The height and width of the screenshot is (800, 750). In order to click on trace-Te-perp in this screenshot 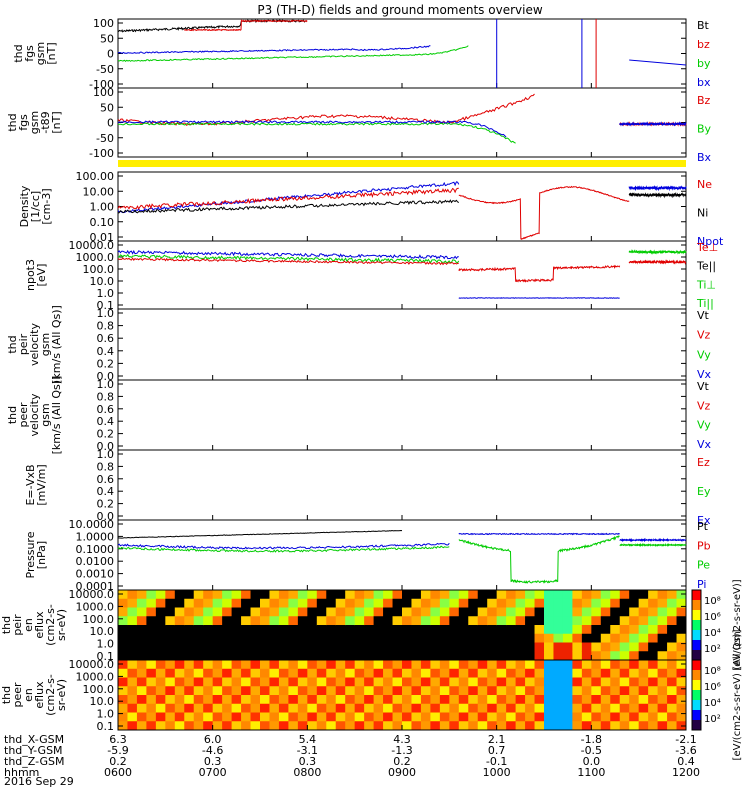, I will do `click(288, 261)`.